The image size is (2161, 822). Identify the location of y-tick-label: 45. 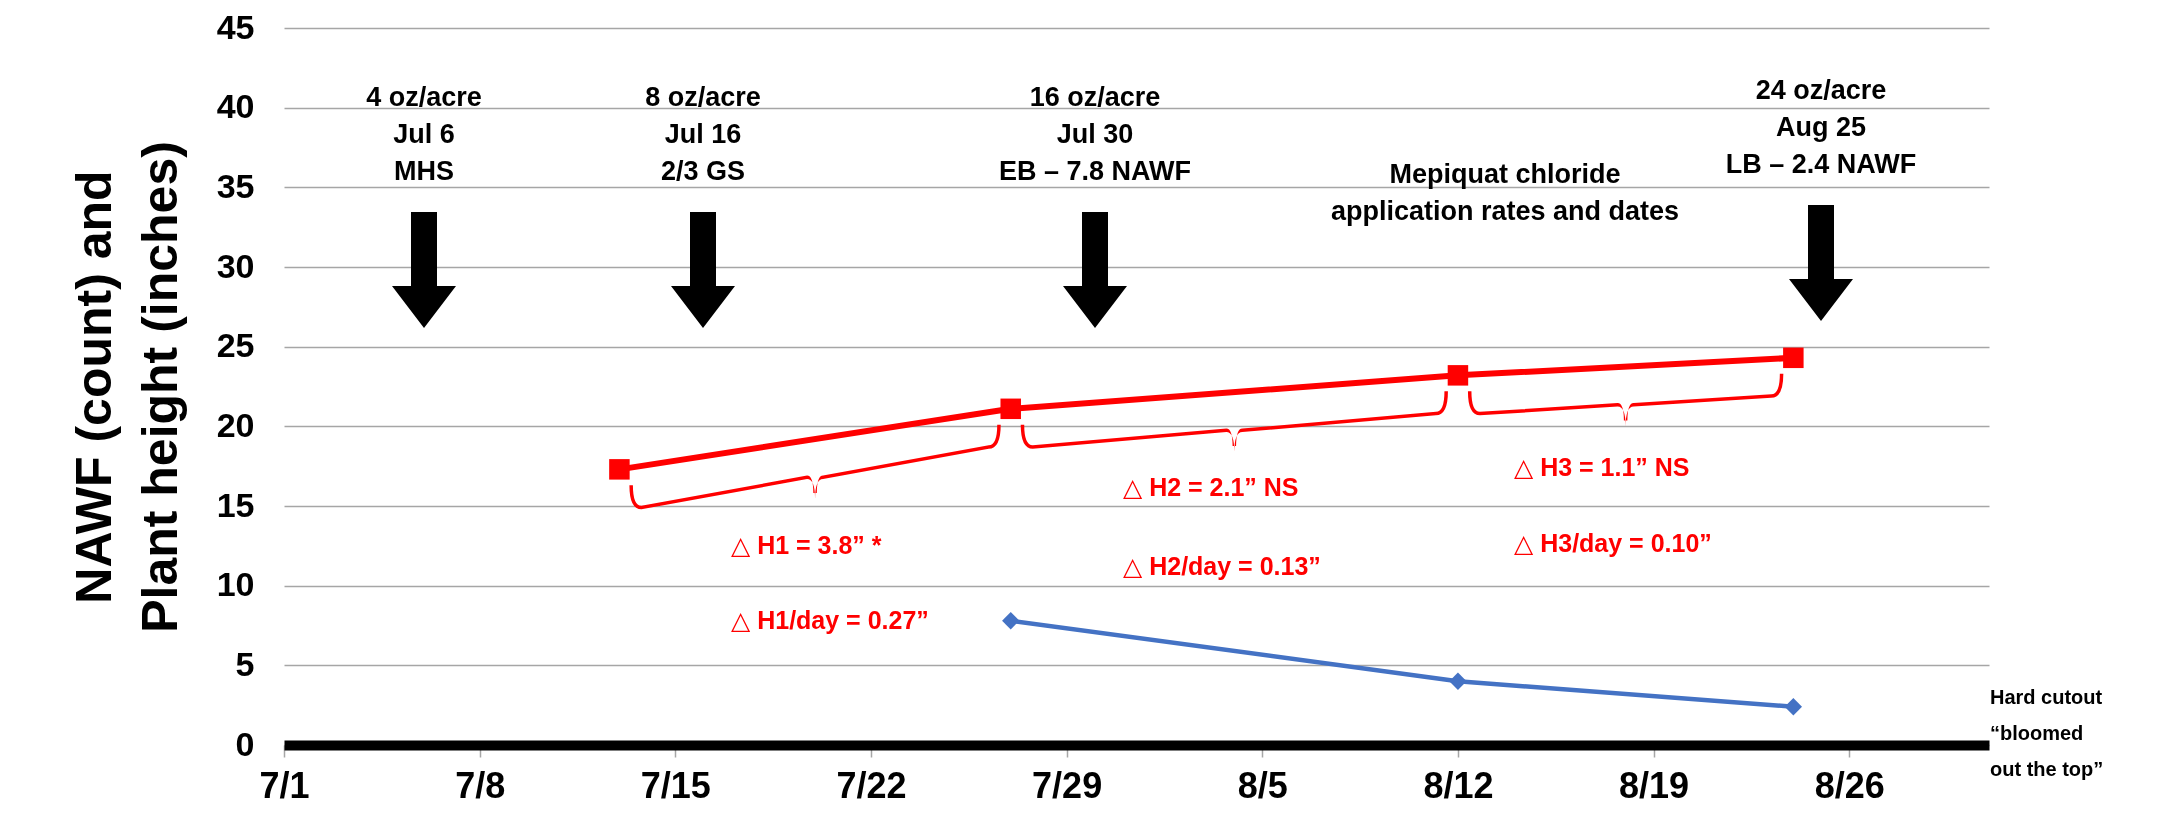
(235, 26).